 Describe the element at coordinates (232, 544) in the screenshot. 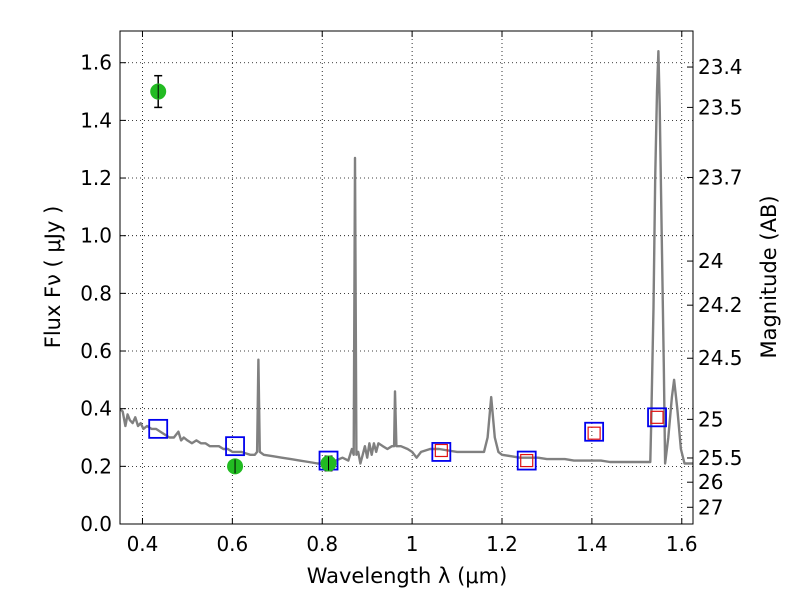

I see `x-tick-label: 0.6` at that location.